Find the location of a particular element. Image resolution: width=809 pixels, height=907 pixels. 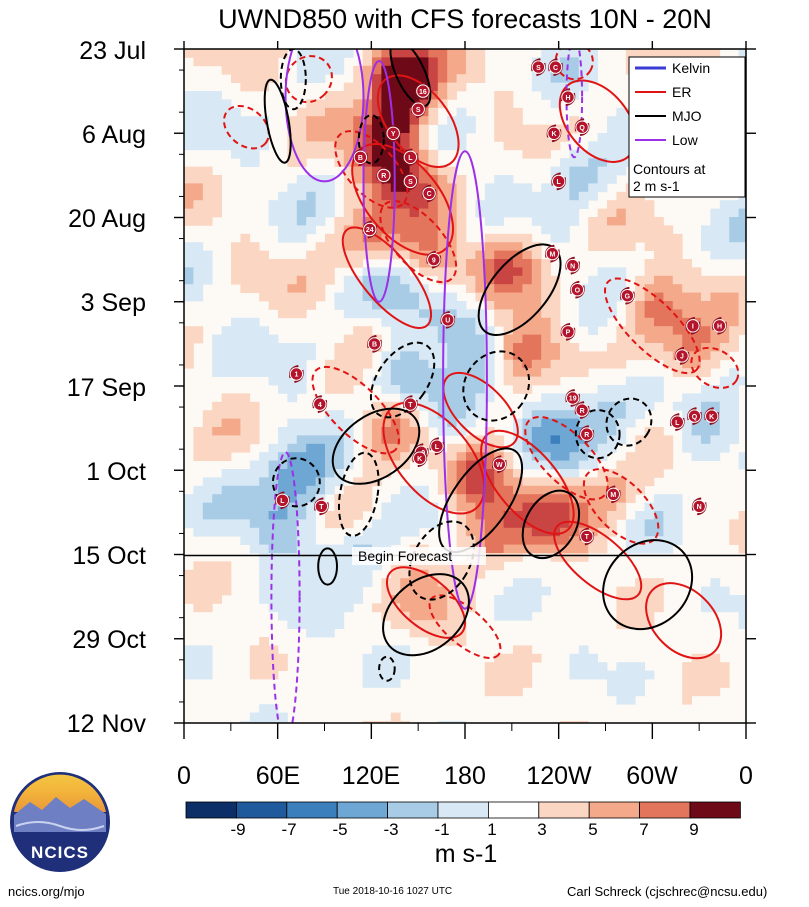

storm-label: B is located at coordinates (360, 158).